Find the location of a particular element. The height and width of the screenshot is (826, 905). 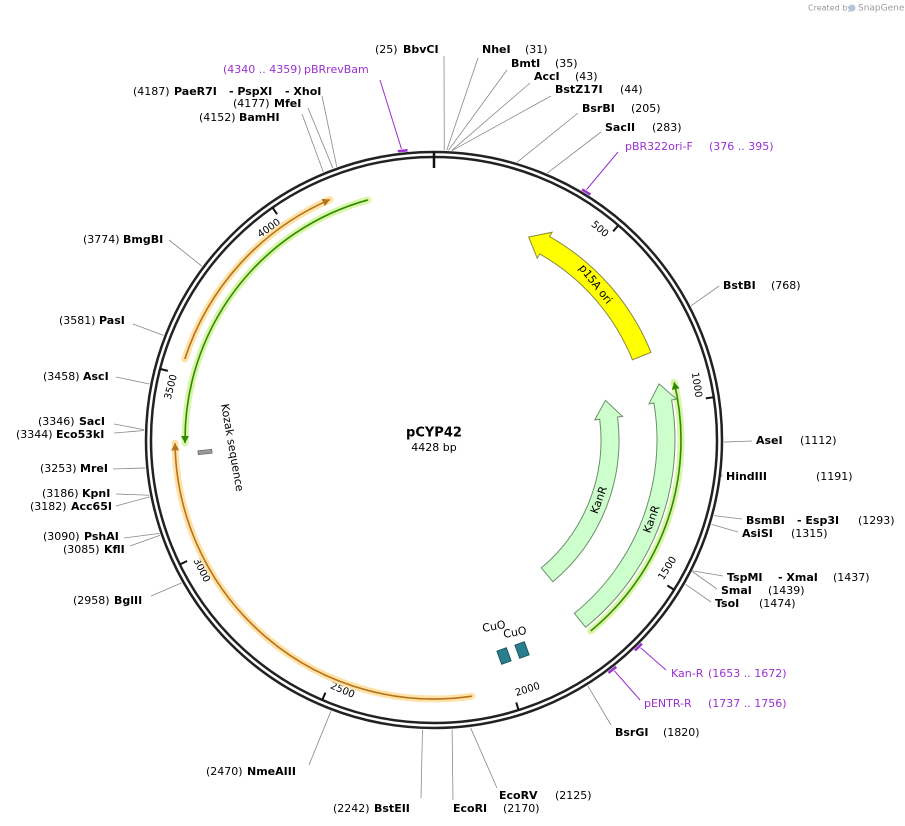

site-position: (1191) is located at coordinates (834, 476).